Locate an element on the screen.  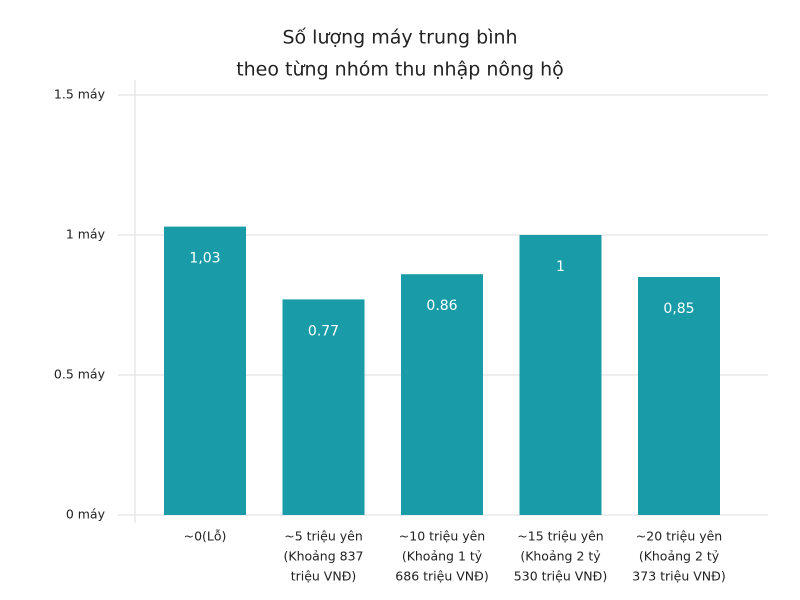
x-tick-label: ~10 triệu yên is located at coordinates (442, 536).